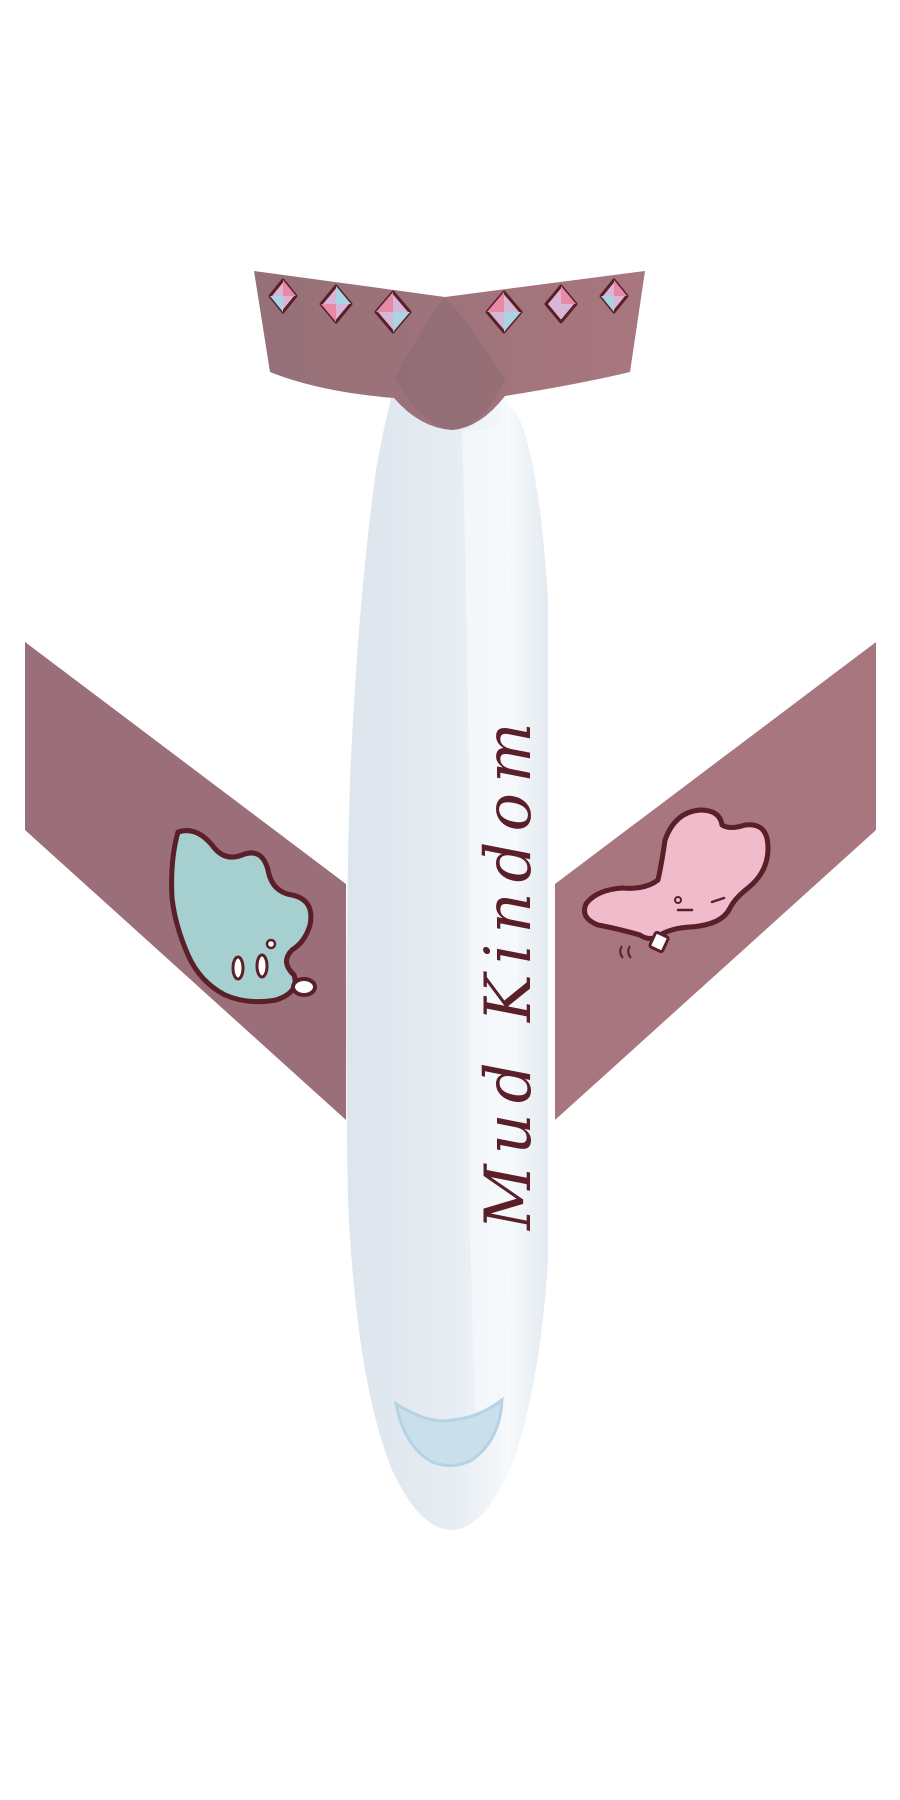 Image resolution: width=900 pixels, height=1800 pixels. I want to click on tail-gems, so click(448, 306).